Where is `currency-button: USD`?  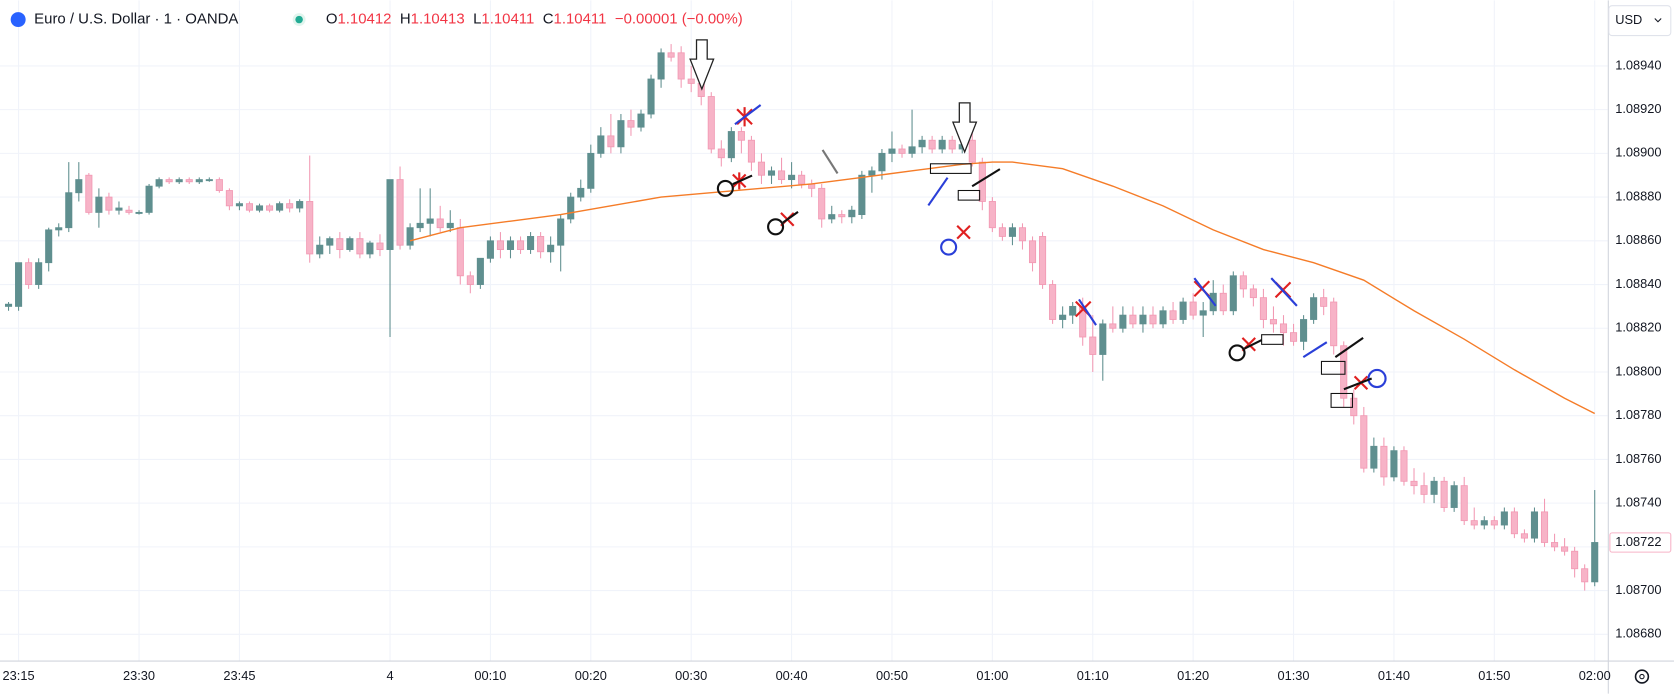 currency-button: USD is located at coordinates (1640, 21).